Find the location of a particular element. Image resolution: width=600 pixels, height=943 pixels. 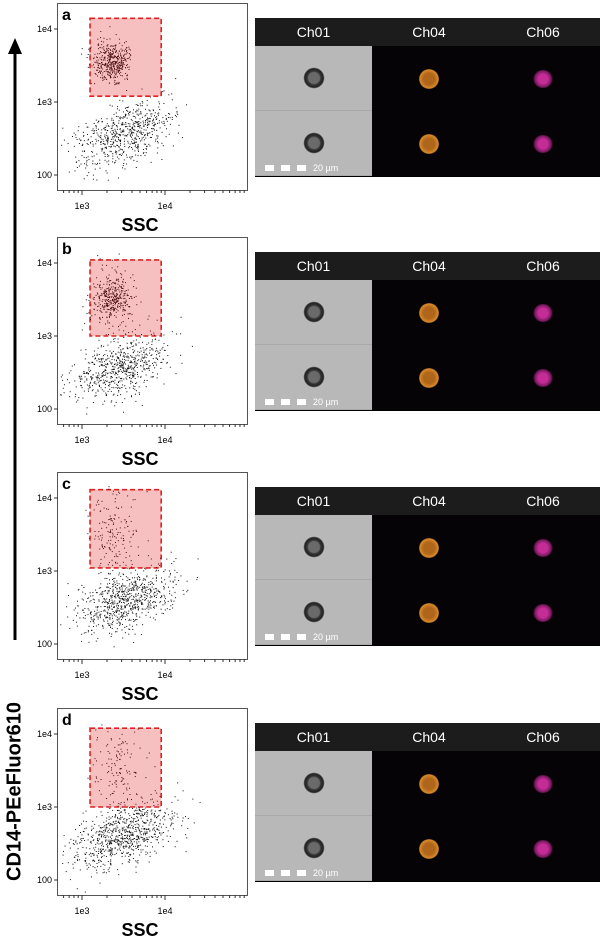

ch04-image is located at coordinates (429, 612).